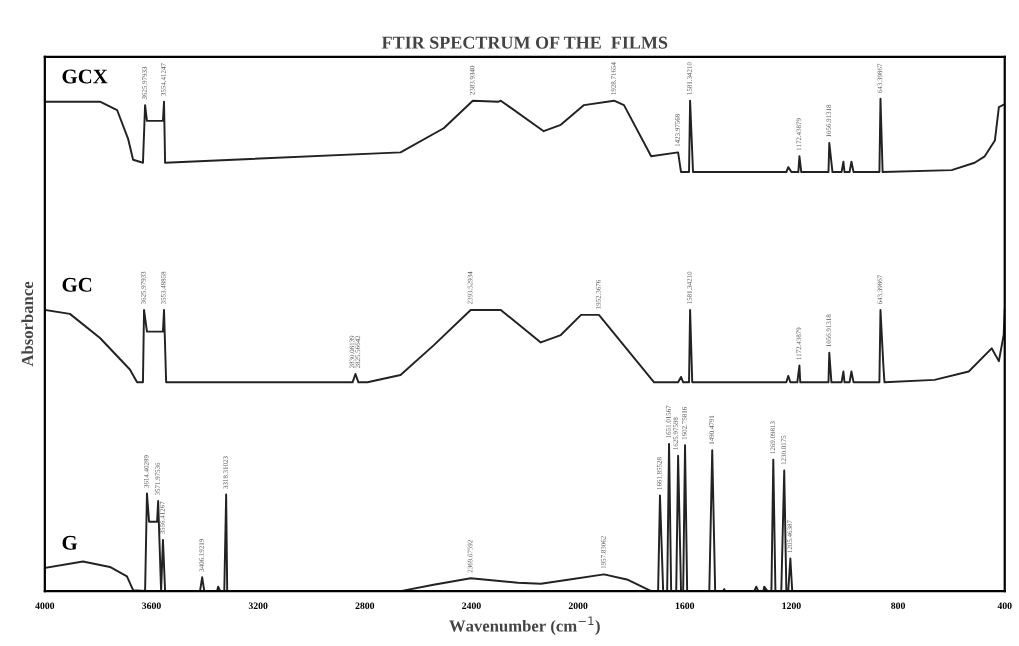  What do you see at coordinates (70, 542) in the screenshot?
I see `series-label: G` at bounding box center [70, 542].